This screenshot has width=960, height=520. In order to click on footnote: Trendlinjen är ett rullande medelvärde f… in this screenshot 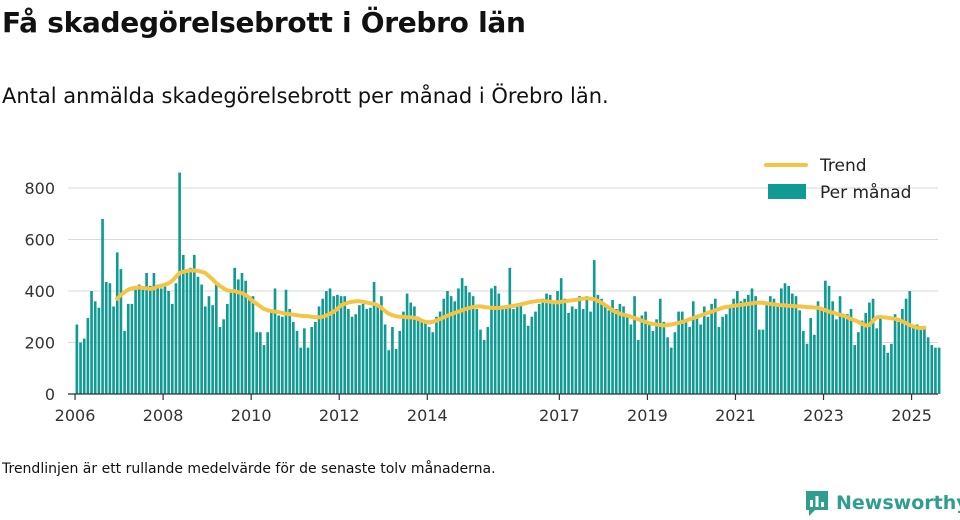, I will do `click(249, 469)`.